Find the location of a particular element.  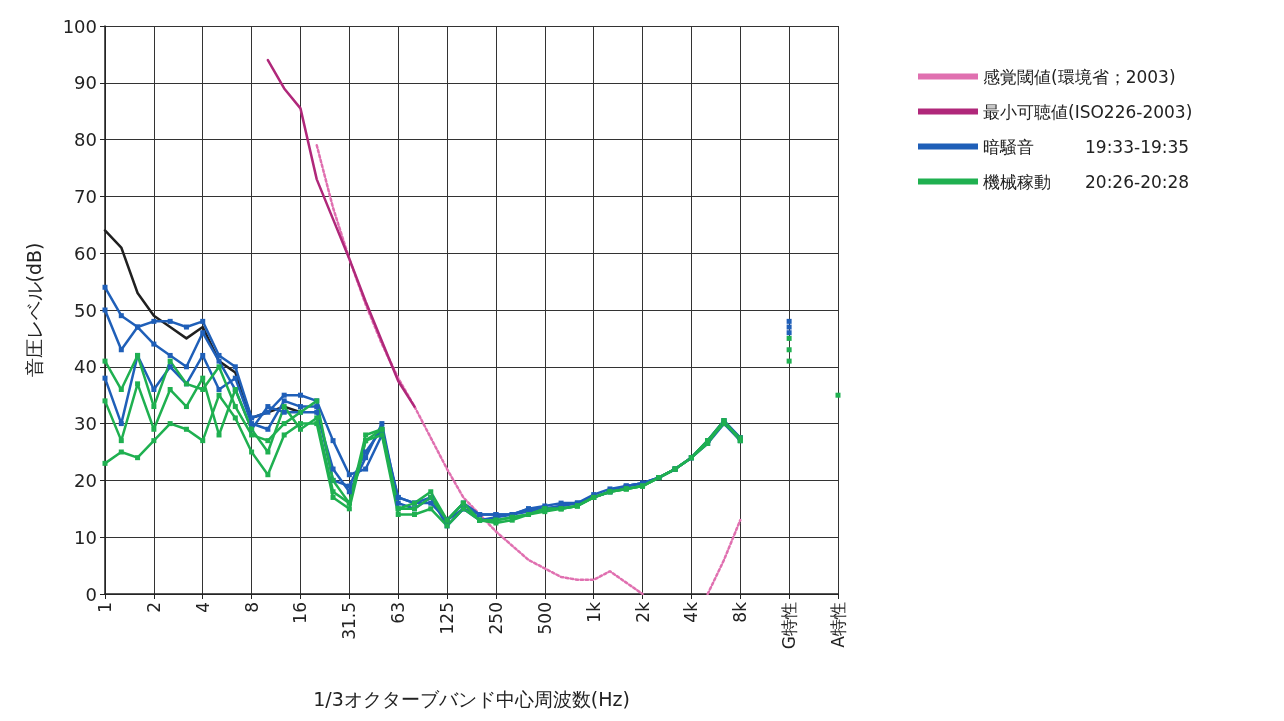

x-tick-label: 1k is located at coordinates (593, 612).